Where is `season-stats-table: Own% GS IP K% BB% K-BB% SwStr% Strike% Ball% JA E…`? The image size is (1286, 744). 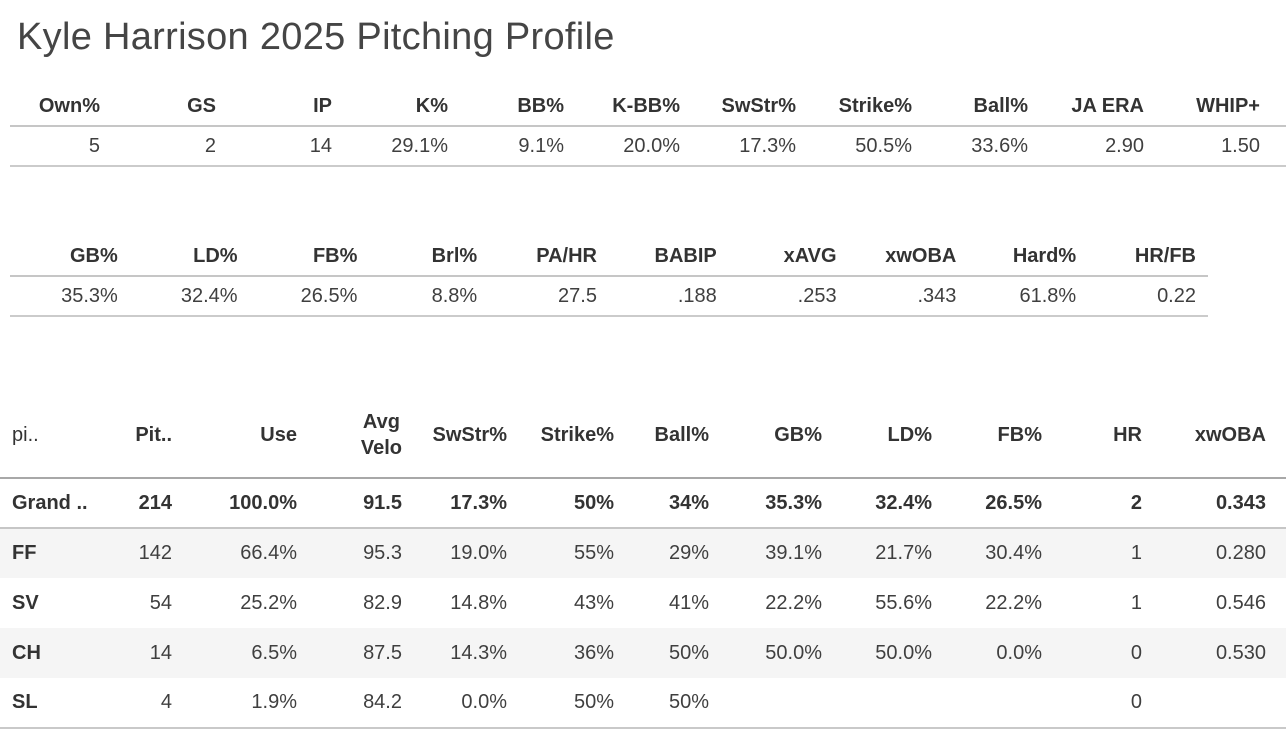 season-stats-table: Own% GS IP K% BB% K-BB% SwStr% Strike% Ball% JA E… is located at coordinates (648, 127).